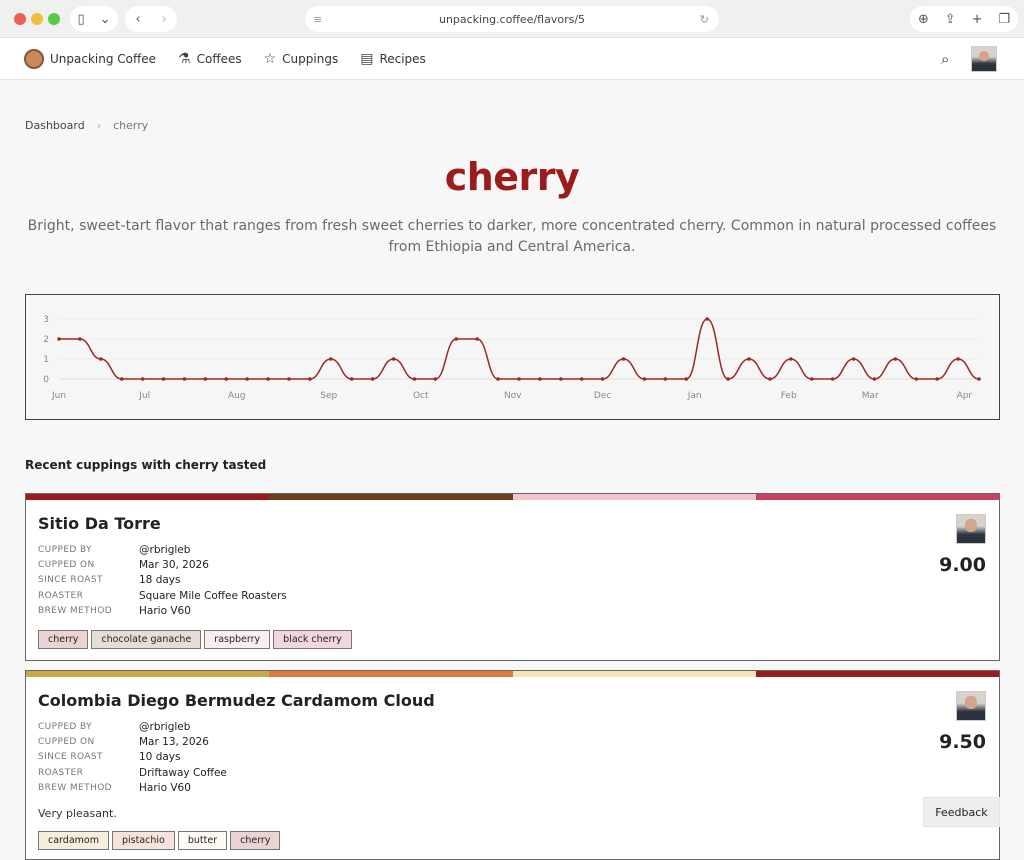 Image resolution: width=1024 pixels, height=860 pixels. What do you see at coordinates (54, 19) in the screenshot?
I see `zoom-window-button` at bounding box center [54, 19].